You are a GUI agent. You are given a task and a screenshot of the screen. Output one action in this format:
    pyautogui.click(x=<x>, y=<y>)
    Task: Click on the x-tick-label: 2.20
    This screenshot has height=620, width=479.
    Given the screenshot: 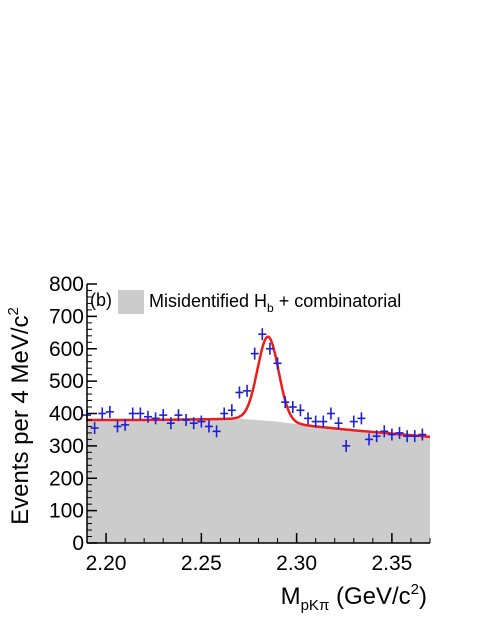 What is the action you would take?
    pyautogui.click(x=106, y=563)
    